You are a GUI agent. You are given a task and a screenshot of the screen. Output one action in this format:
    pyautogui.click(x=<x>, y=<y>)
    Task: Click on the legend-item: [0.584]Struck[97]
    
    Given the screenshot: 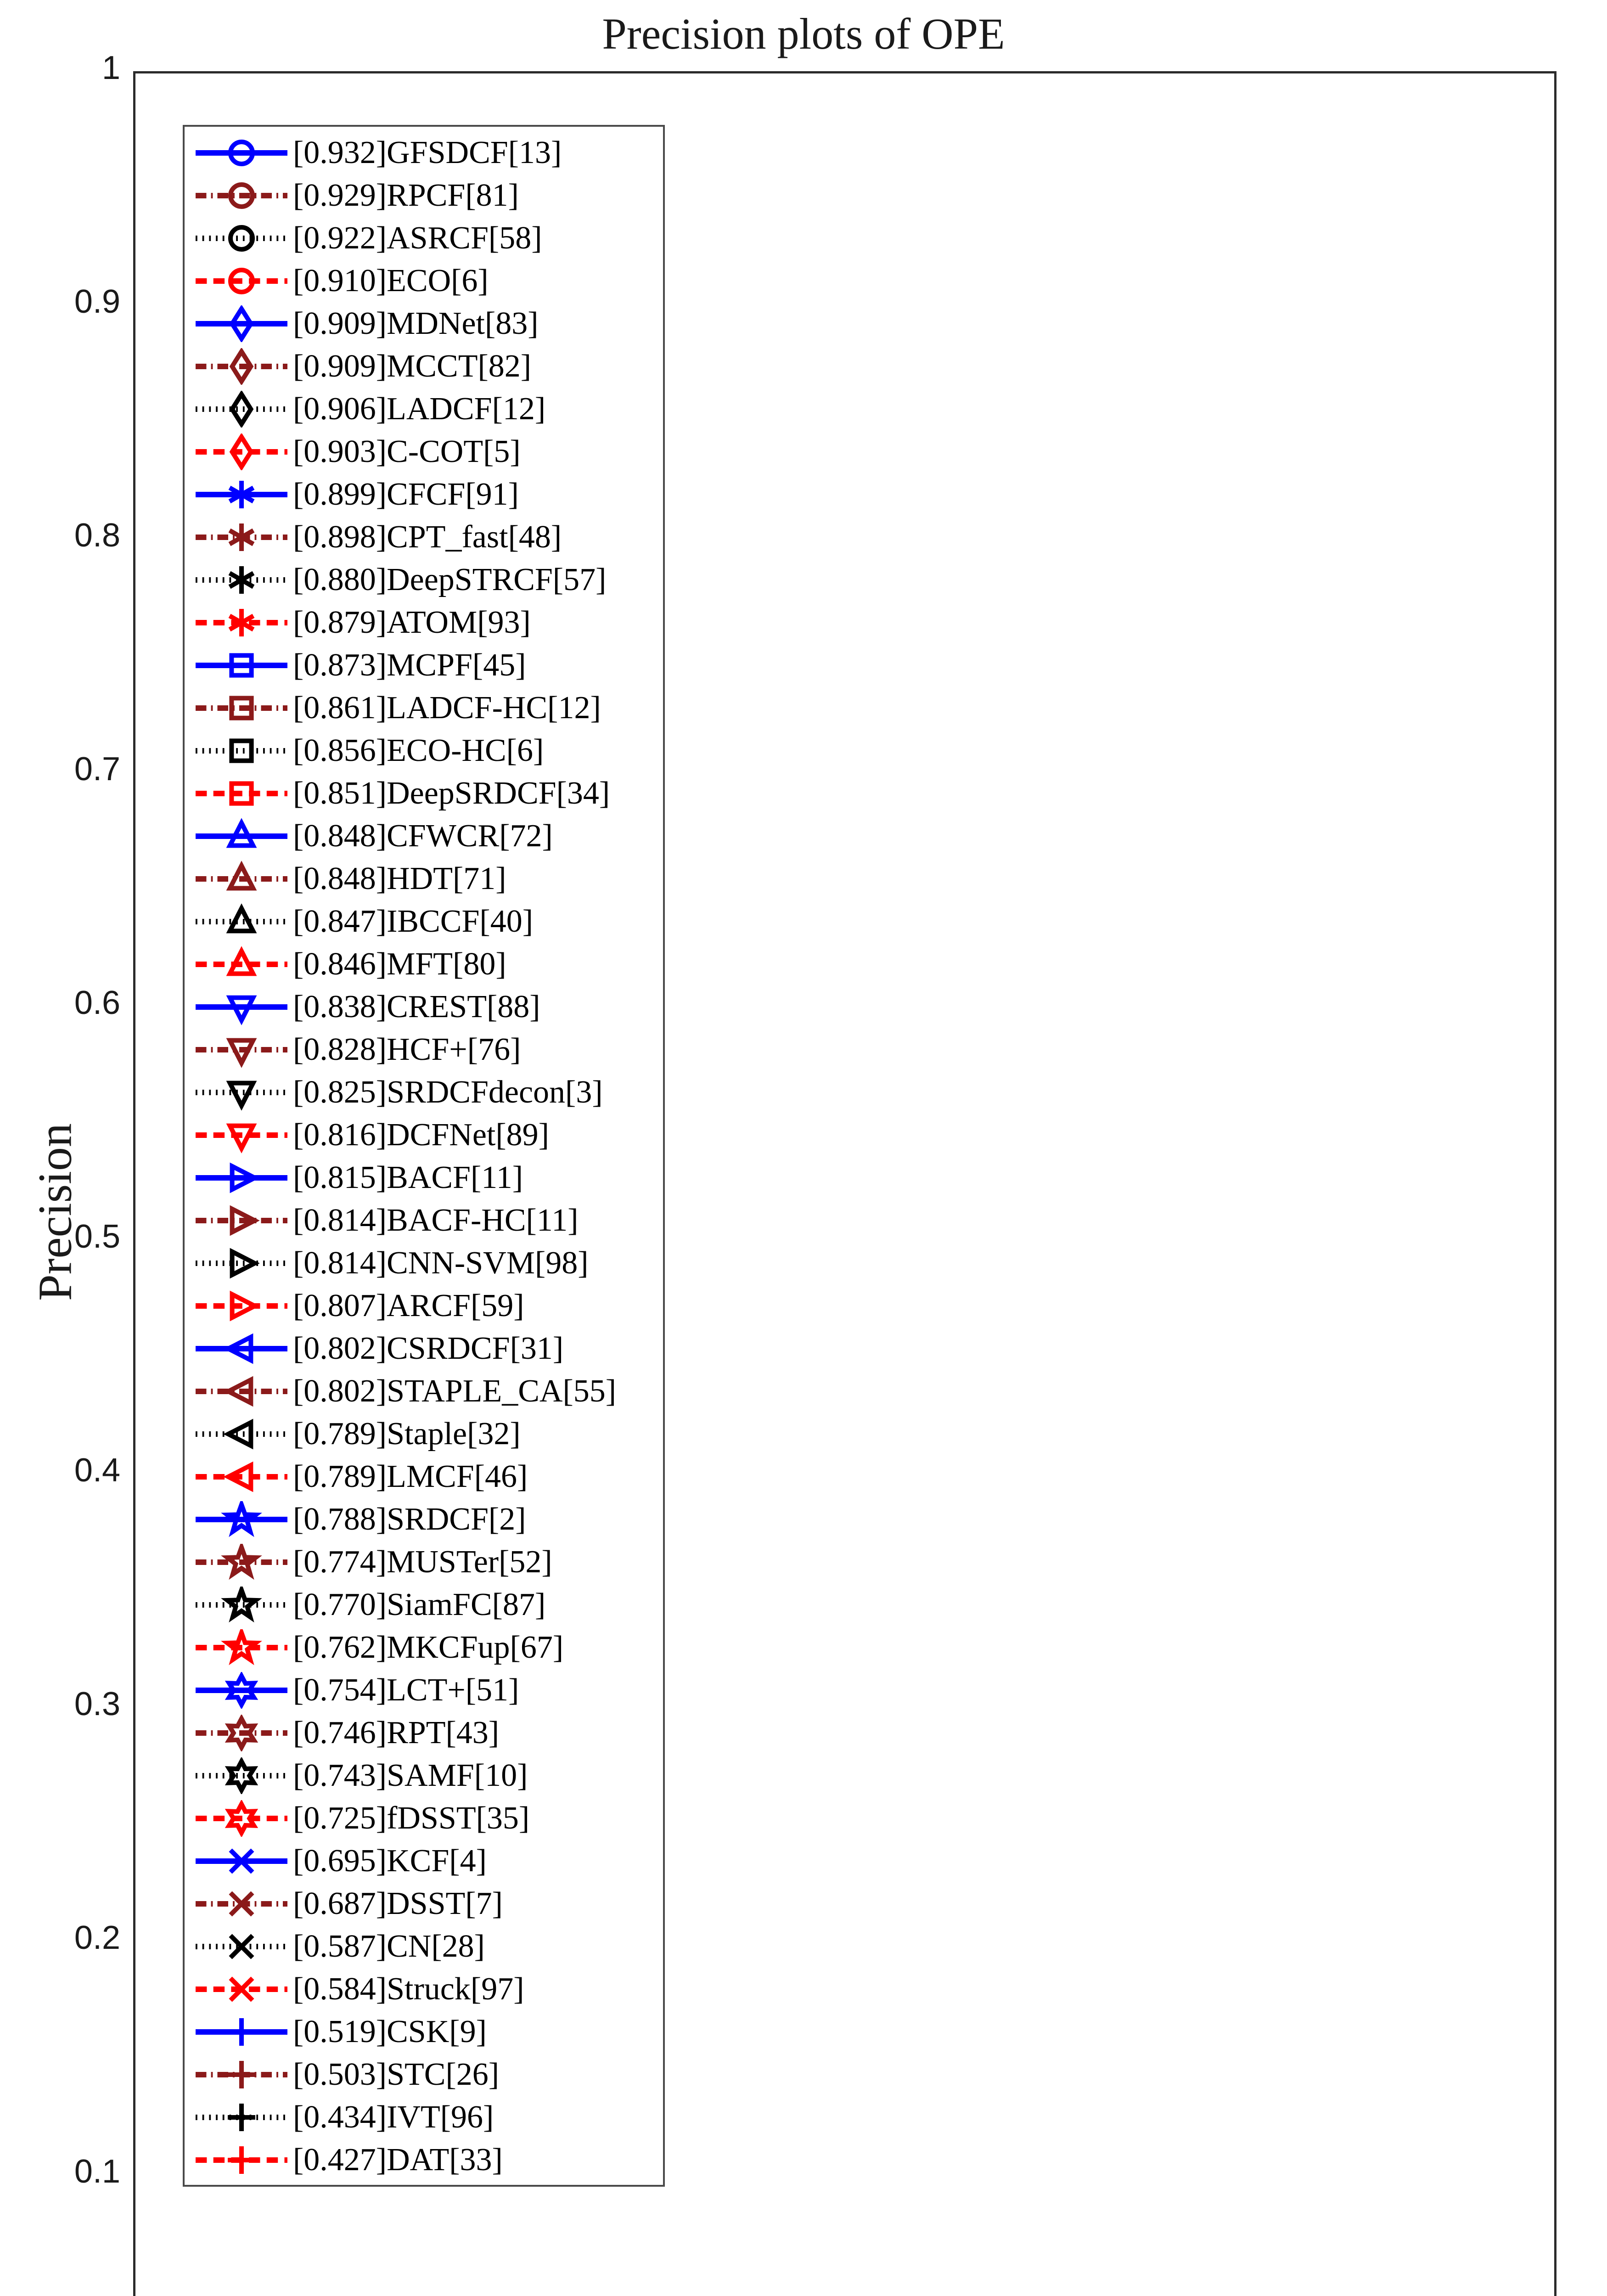 What is the action you would take?
    pyautogui.click(x=424, y=1989)
    